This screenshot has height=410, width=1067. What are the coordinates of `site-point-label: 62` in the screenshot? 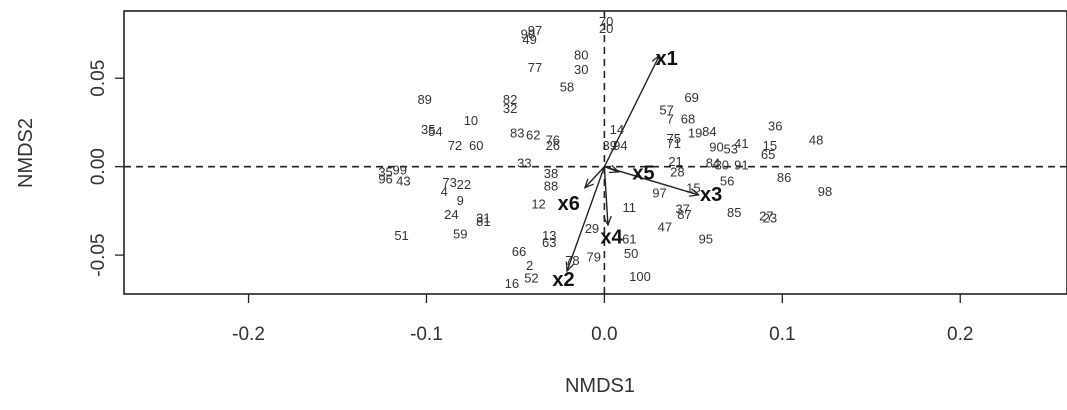 It's located at (533, 134).